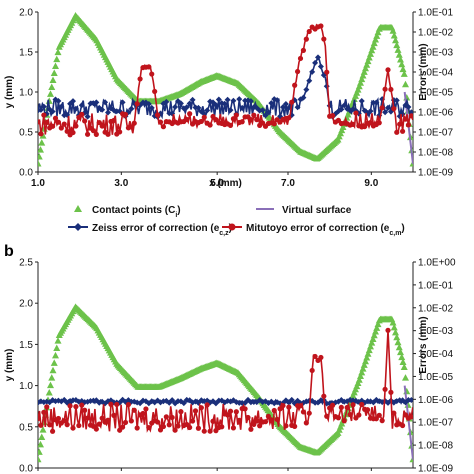 This screenshot has height=474, width=474. What do you see at coordinates (325, 230) in the screenshot?
I see `legend-label: Mitutoyo error of correction (ec,m)` at bounding box center [325, 230].